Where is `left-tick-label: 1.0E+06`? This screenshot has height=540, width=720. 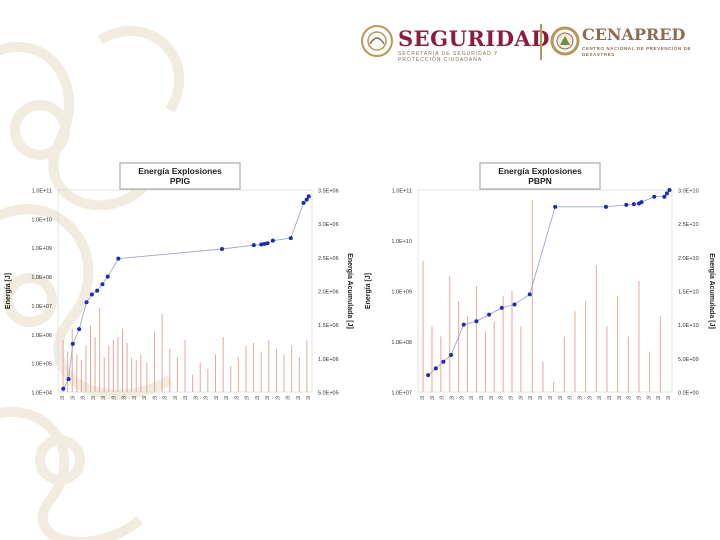
left-tick-label: 1.0E+06 is located at coordinates (41, 336).